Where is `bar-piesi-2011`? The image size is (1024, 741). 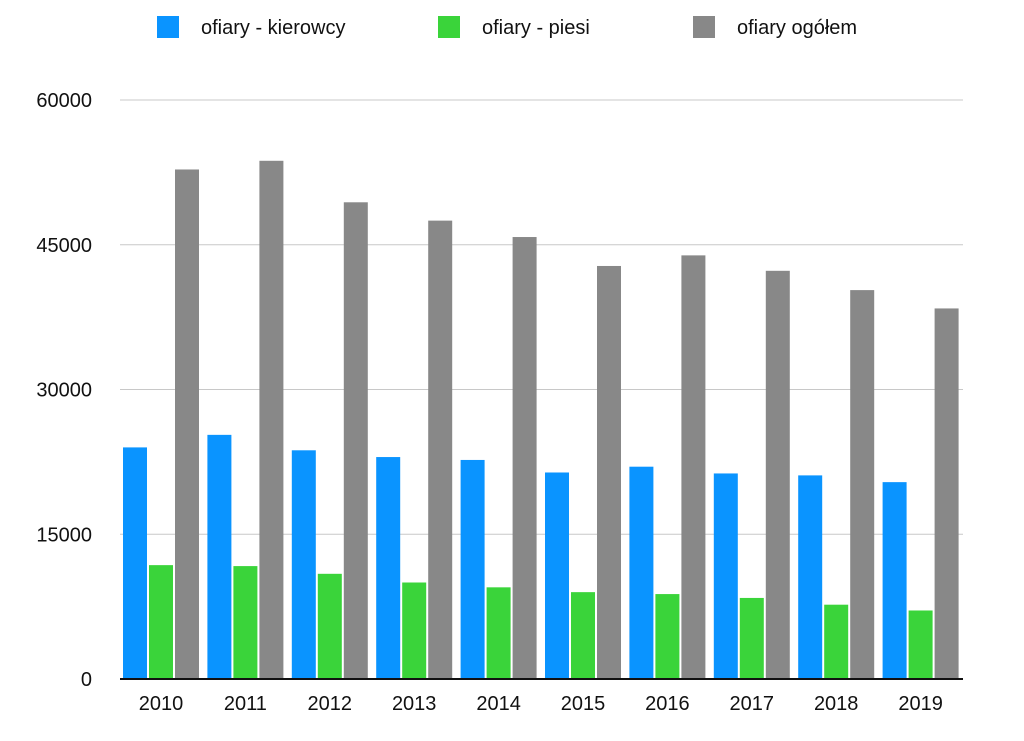 bar-piesi-2011 is located at coordinates (245, 622).